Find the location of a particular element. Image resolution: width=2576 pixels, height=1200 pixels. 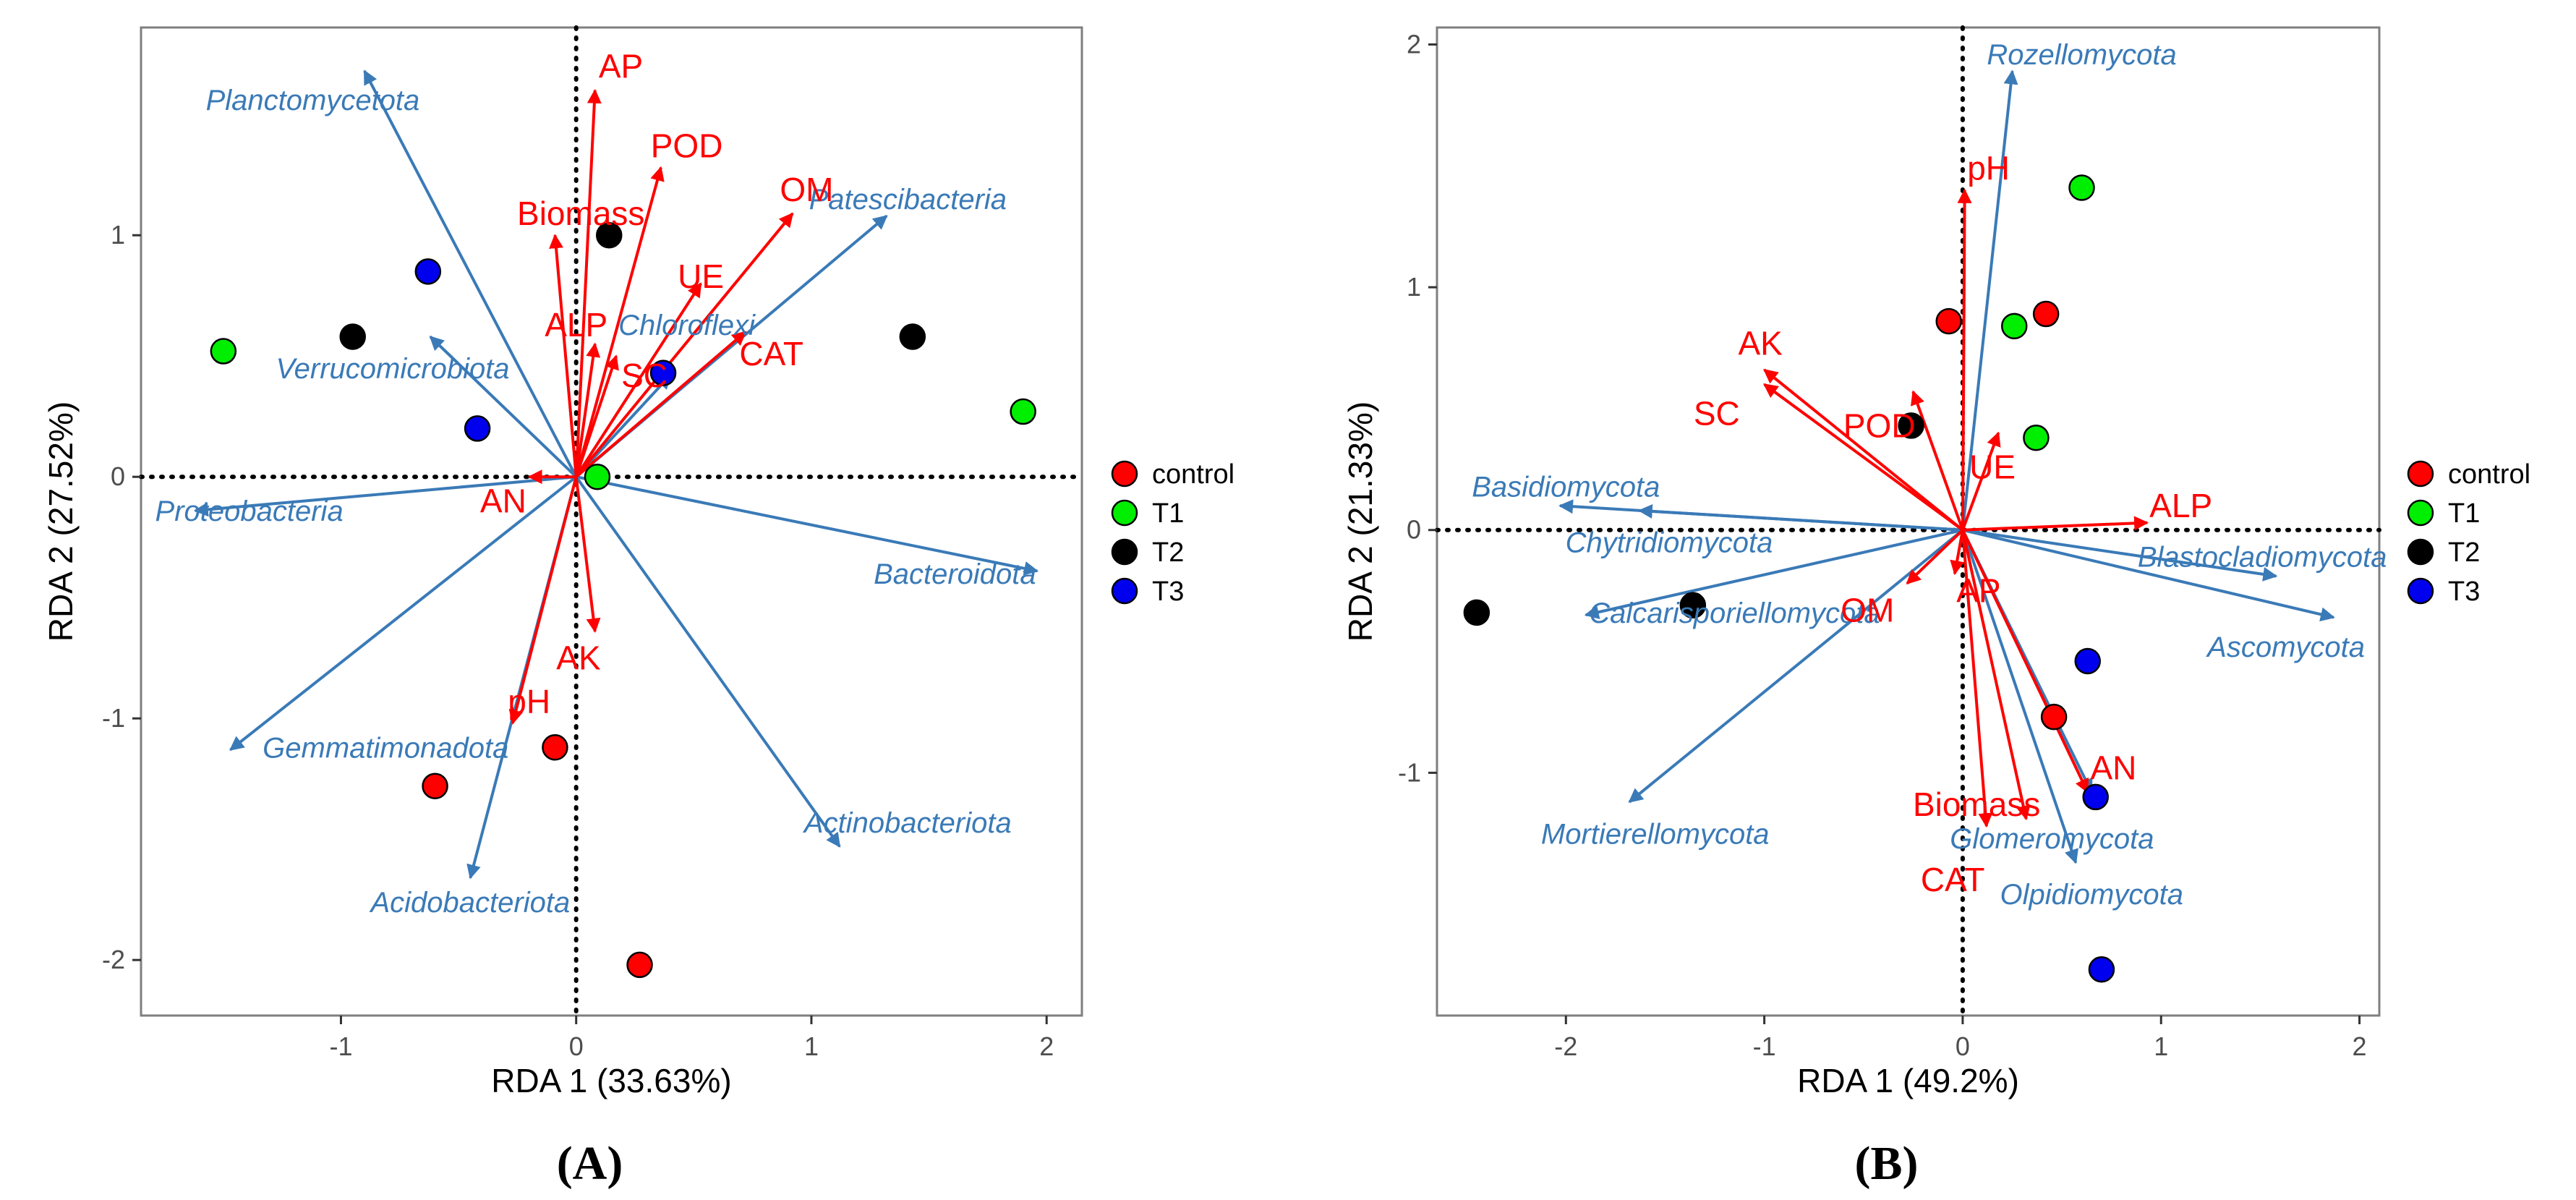

species-label: Patescibacteria is located at coordinates (908, 200).